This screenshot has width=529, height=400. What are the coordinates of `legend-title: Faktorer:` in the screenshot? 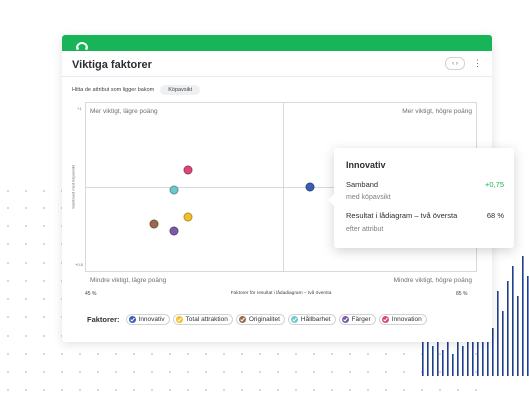 It's located at (103, 319).